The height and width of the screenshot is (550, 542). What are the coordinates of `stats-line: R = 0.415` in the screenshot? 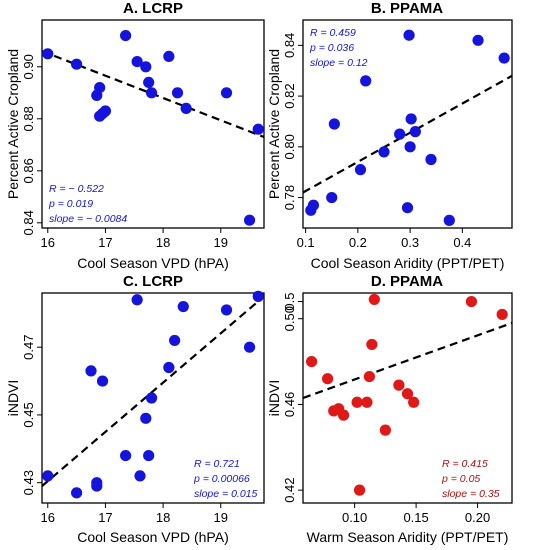 It's located at (465, 464).